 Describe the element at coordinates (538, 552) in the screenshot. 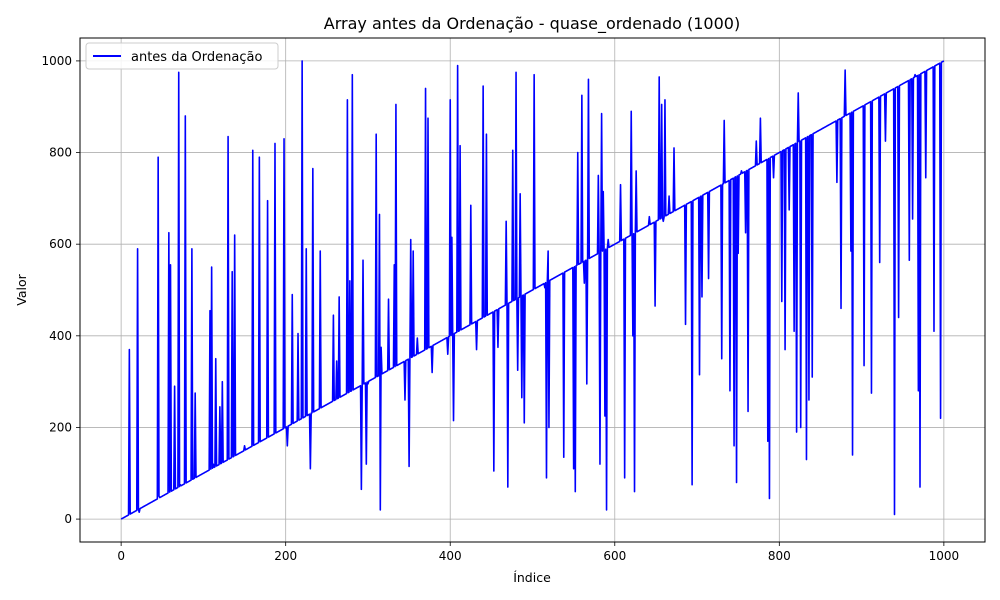

I see `x-axis: 0 200 400 600 800 1000` at that location.